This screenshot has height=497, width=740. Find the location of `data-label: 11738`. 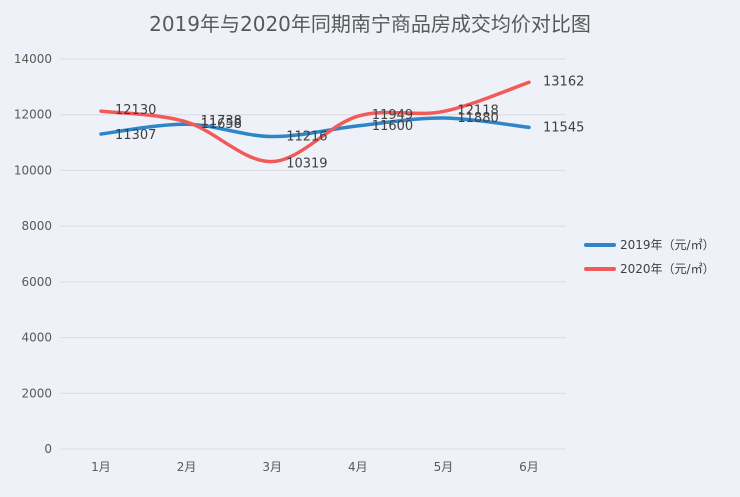

data-label: 11738 is located at coordinates (221, 121).